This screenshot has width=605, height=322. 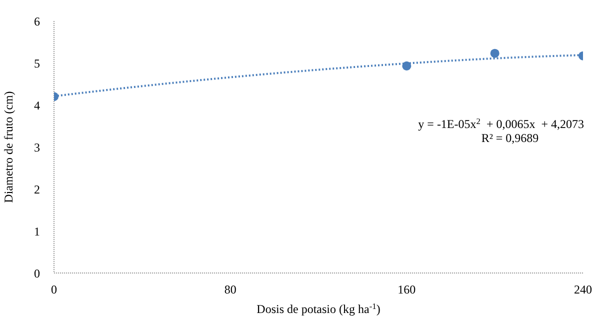 What do you see at coordinates (37, 189) in the screenshot?
I see `y-tick-label: 2` at bounding box center [37, 189].